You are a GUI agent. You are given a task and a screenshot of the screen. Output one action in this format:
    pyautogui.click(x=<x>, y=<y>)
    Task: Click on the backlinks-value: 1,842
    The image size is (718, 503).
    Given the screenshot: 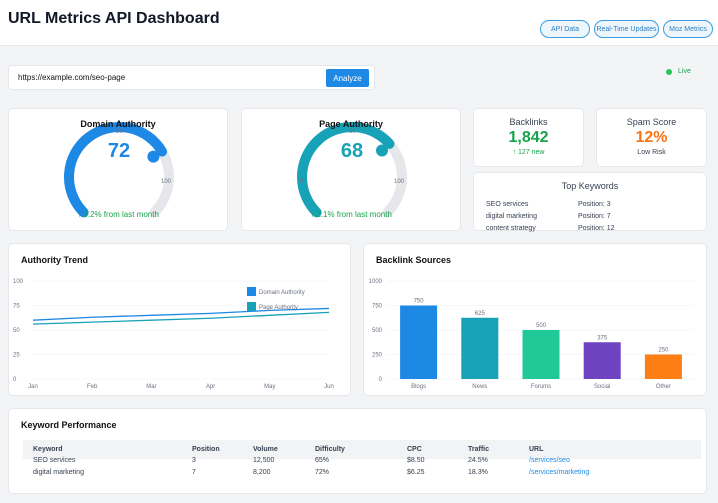 What is the action you would take?
    pyautogui.click(x=528, y=137)
    